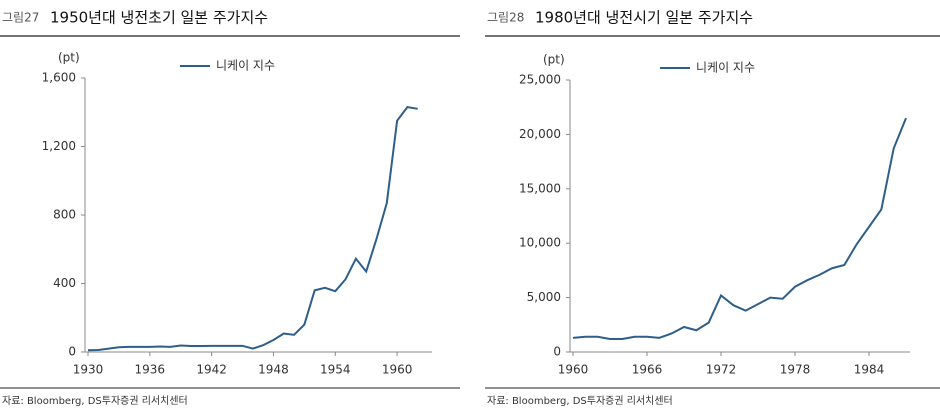 Image resolution: width=940 pixels, height=410 pixels. Describe the element at coordinates (59, 78) in the screenshot. I see `y-tick-label: 1,600` at that location.